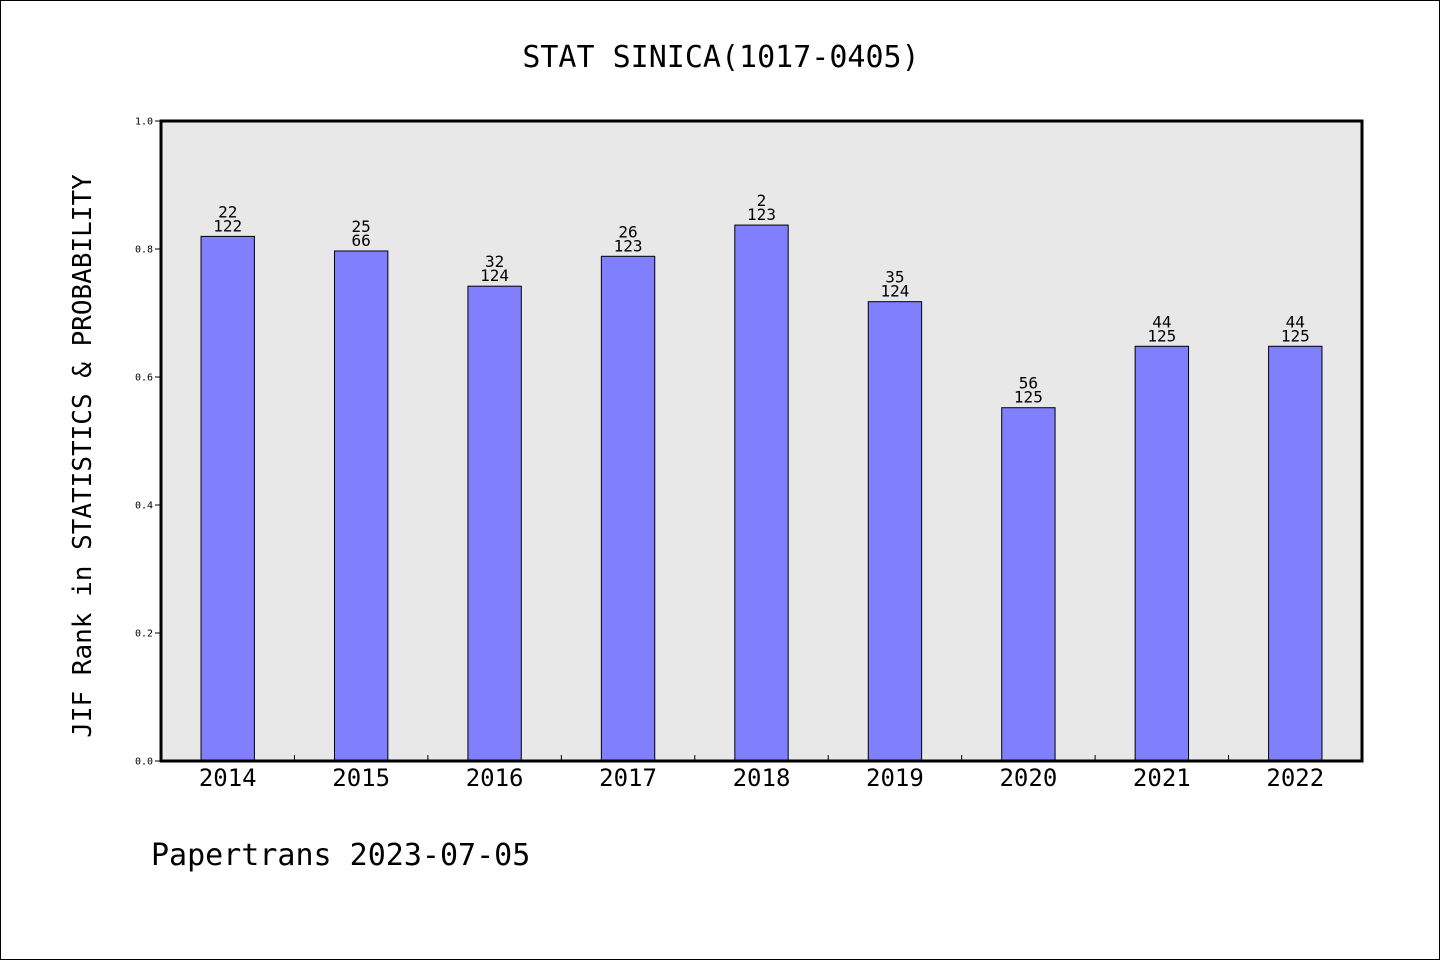  Describe the element at coordinates (894, 277) in the screenshot. I see `bar-rank-label: 35` at that location.